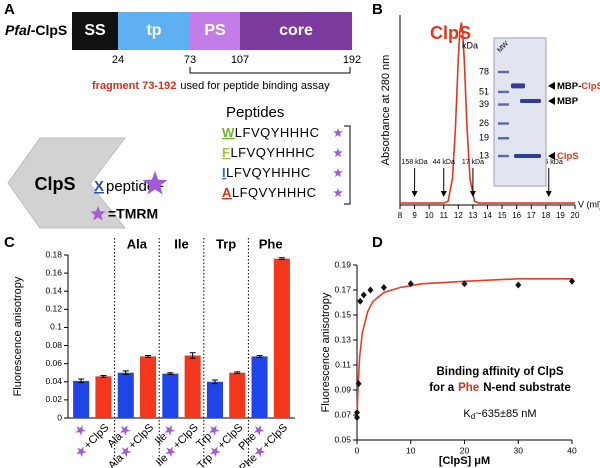 The width and height of the screenshot is (600, 468). What do you see at coordinates (226, 243) in the screenshot?
I see `group-label: Trp` at bounding box center [226, 243].